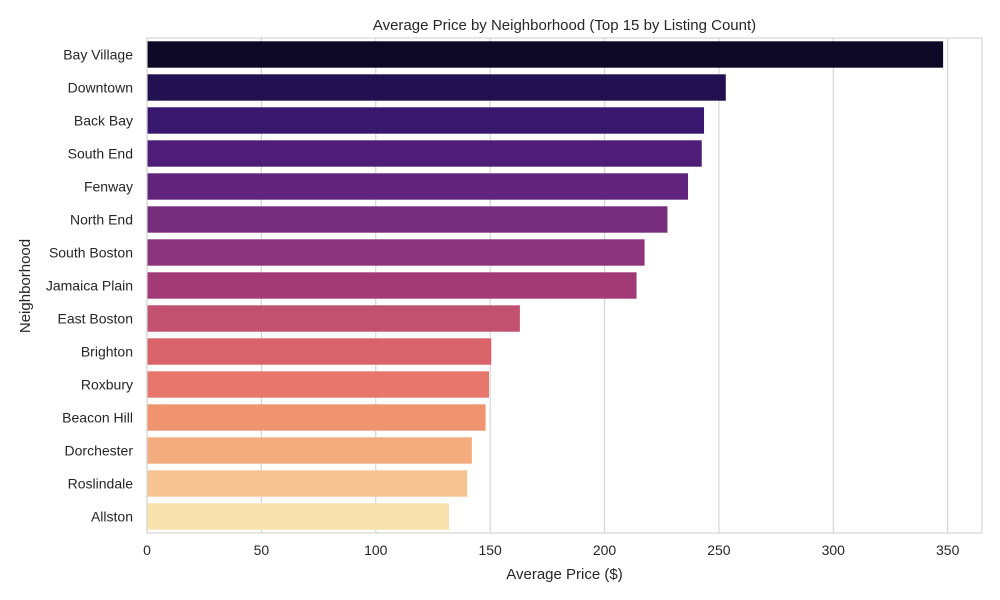  I want to click on y-tick-label: Jamaica Plain, so click(89, 286).